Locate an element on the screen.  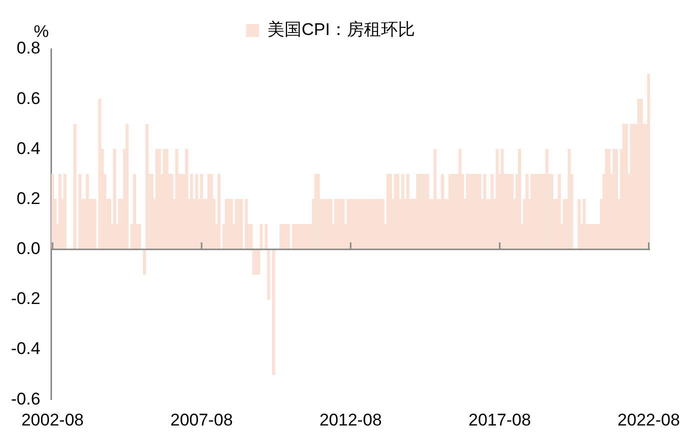
y-tick-label: -0.6 is located at coordinates (25, 398).